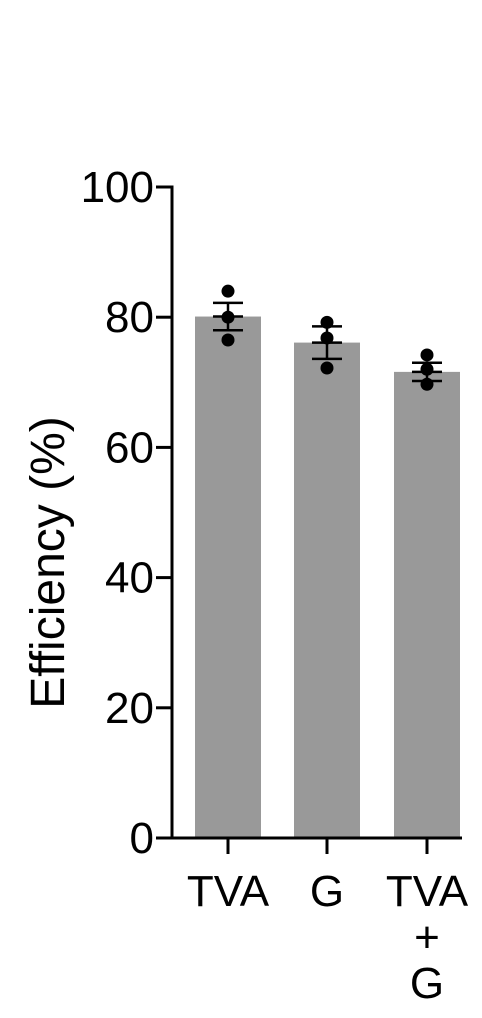 This screenshot has width=482, height=1018. I want to click on y-axis-label: Efficiency (%), so click(48, 562).